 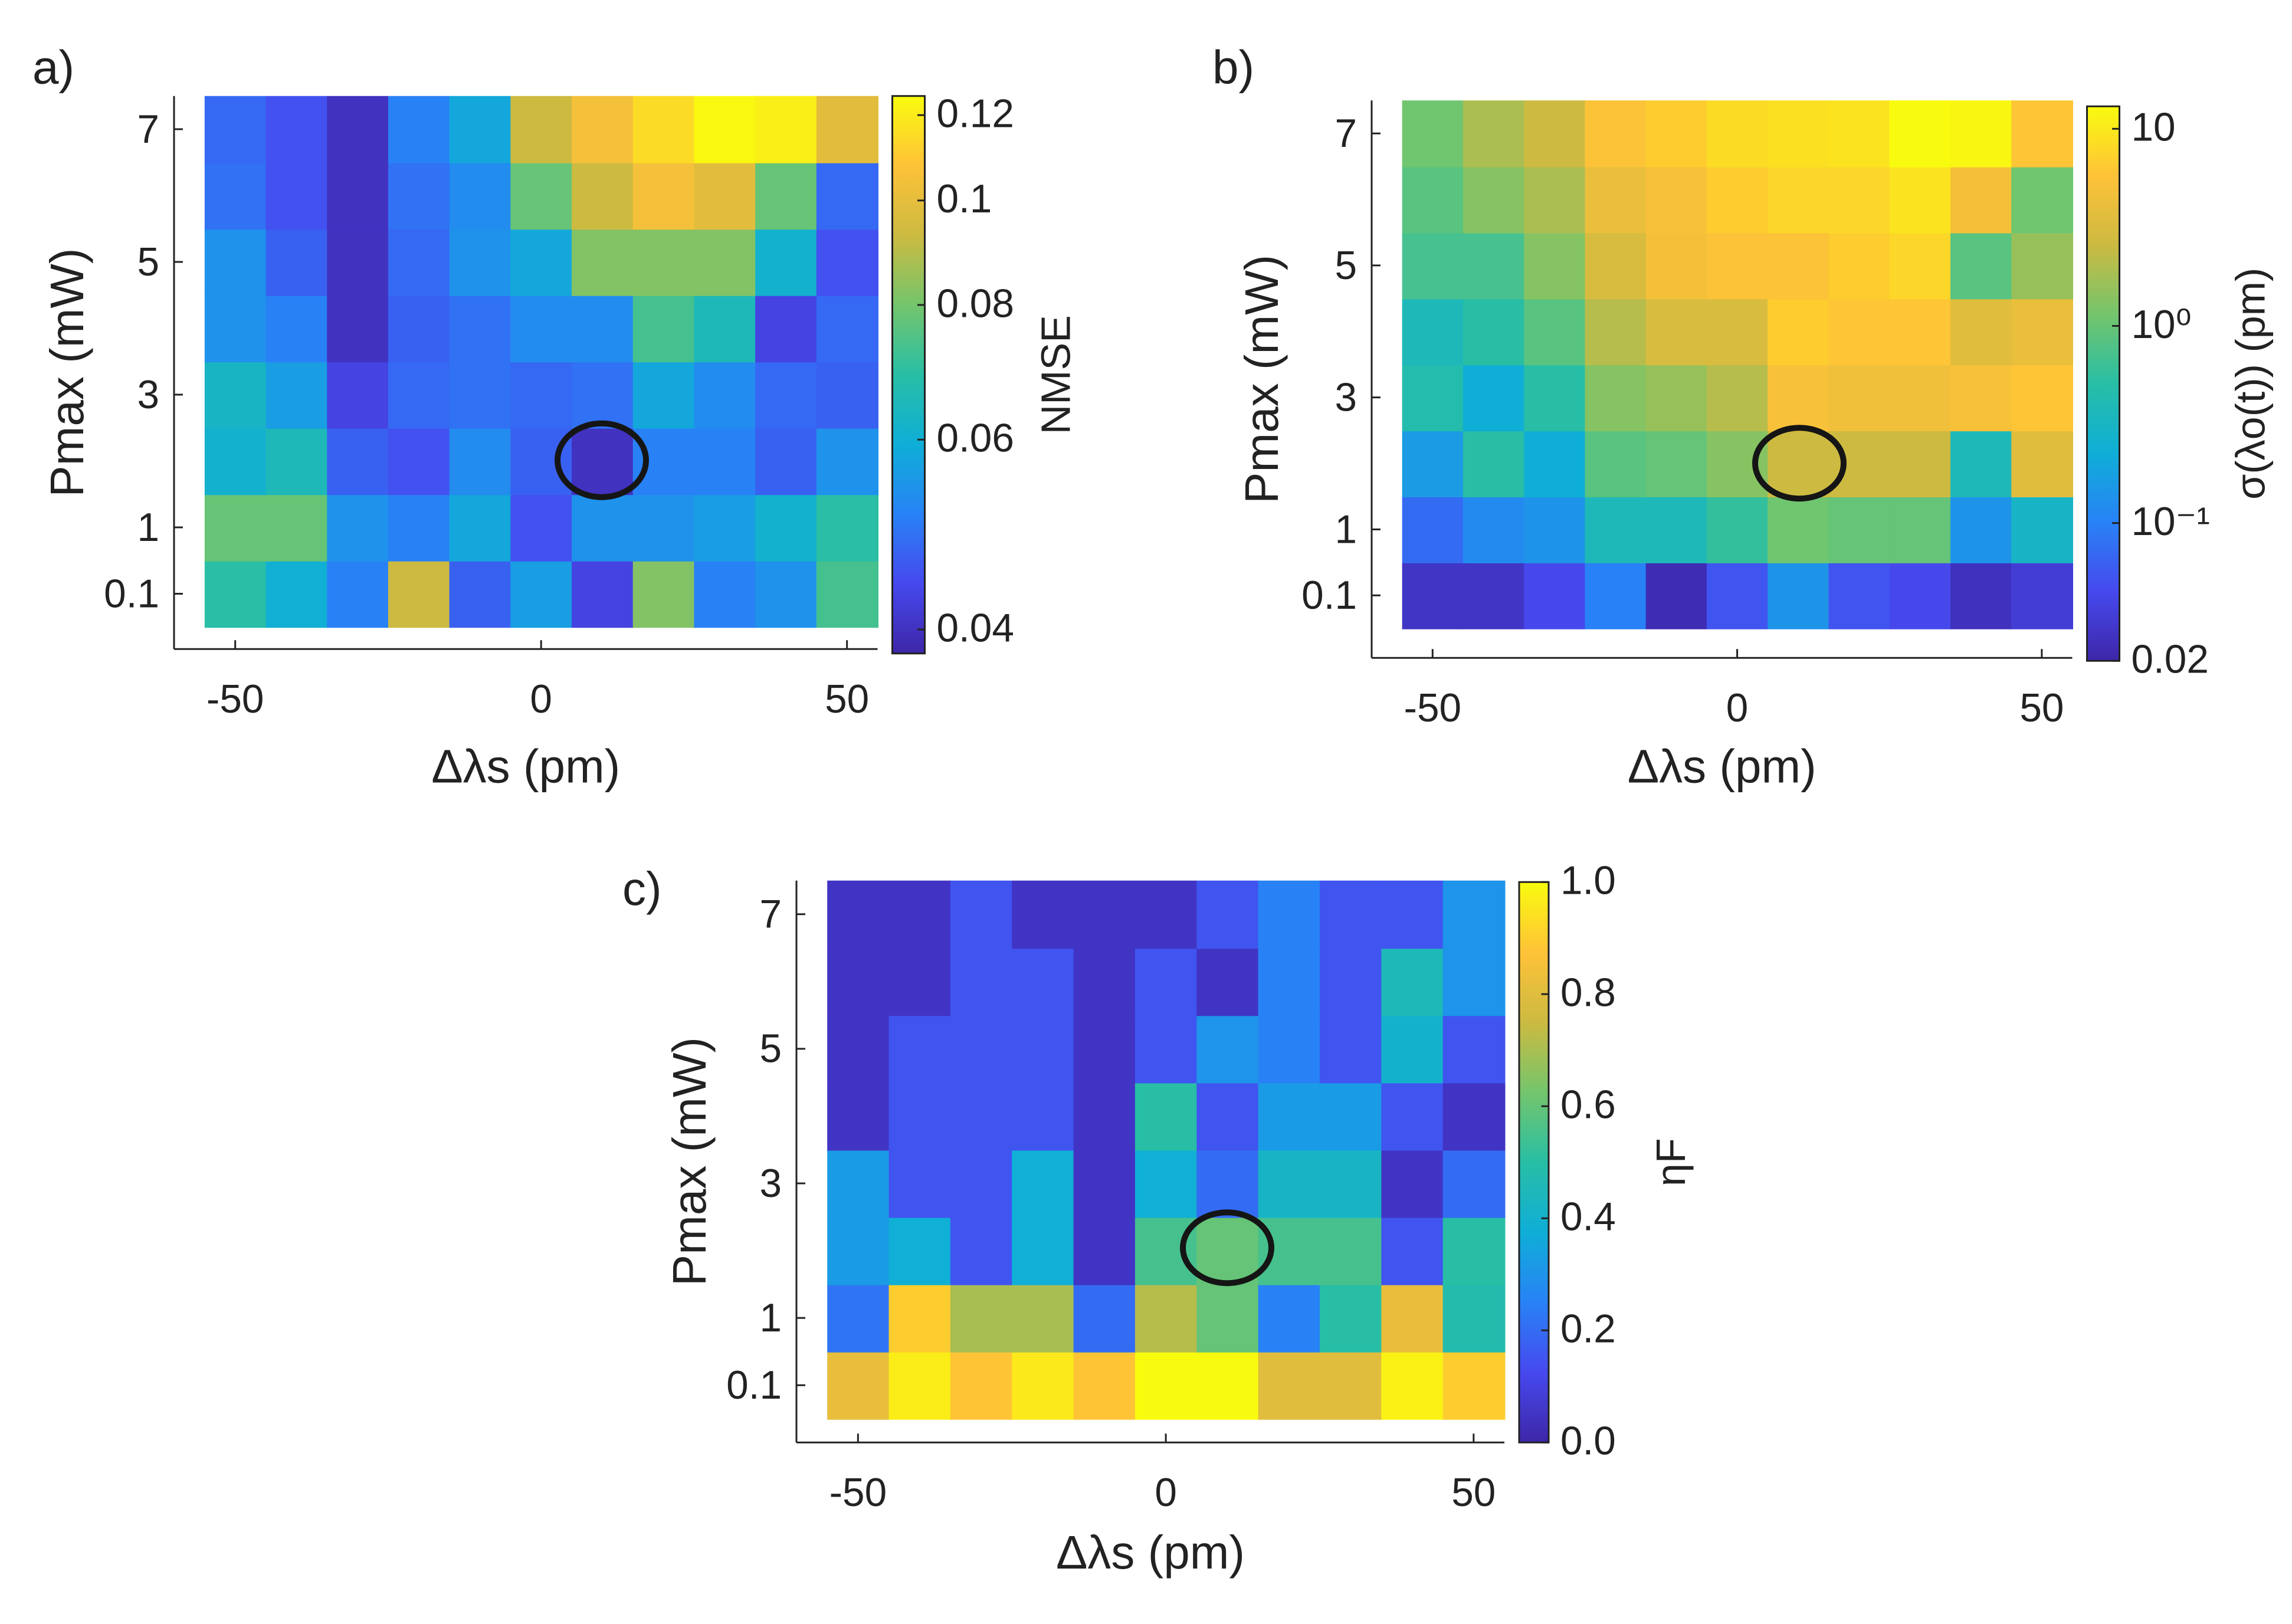 I want to click on y-tick-label: 1, so click(x=770, y=1318).